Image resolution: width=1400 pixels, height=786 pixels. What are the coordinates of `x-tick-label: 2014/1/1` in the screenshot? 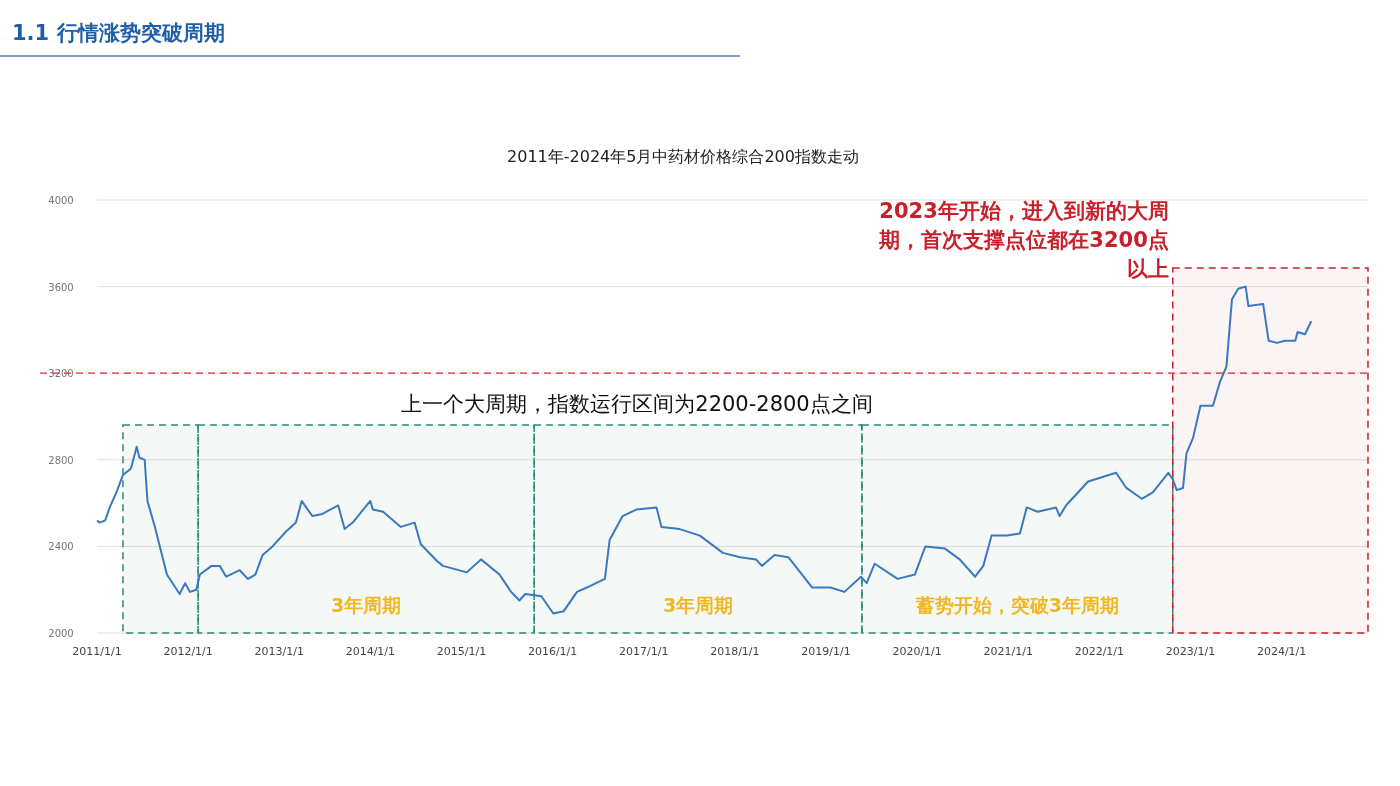 It's located at (370, 651).